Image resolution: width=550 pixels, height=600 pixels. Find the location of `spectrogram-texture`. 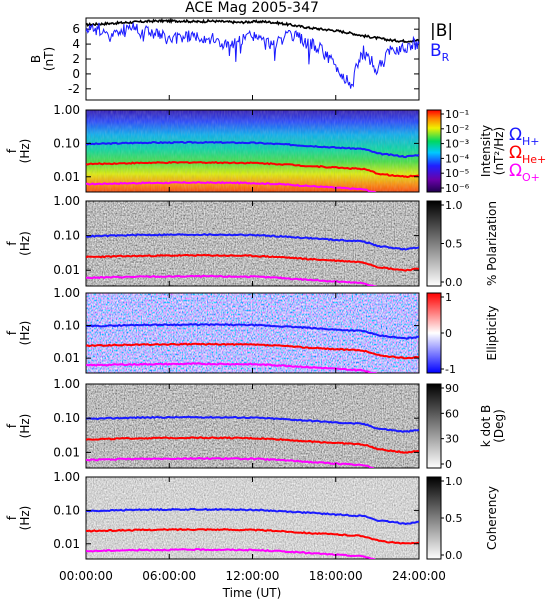

spectrogram-texture is located at coordinates (252, 151).